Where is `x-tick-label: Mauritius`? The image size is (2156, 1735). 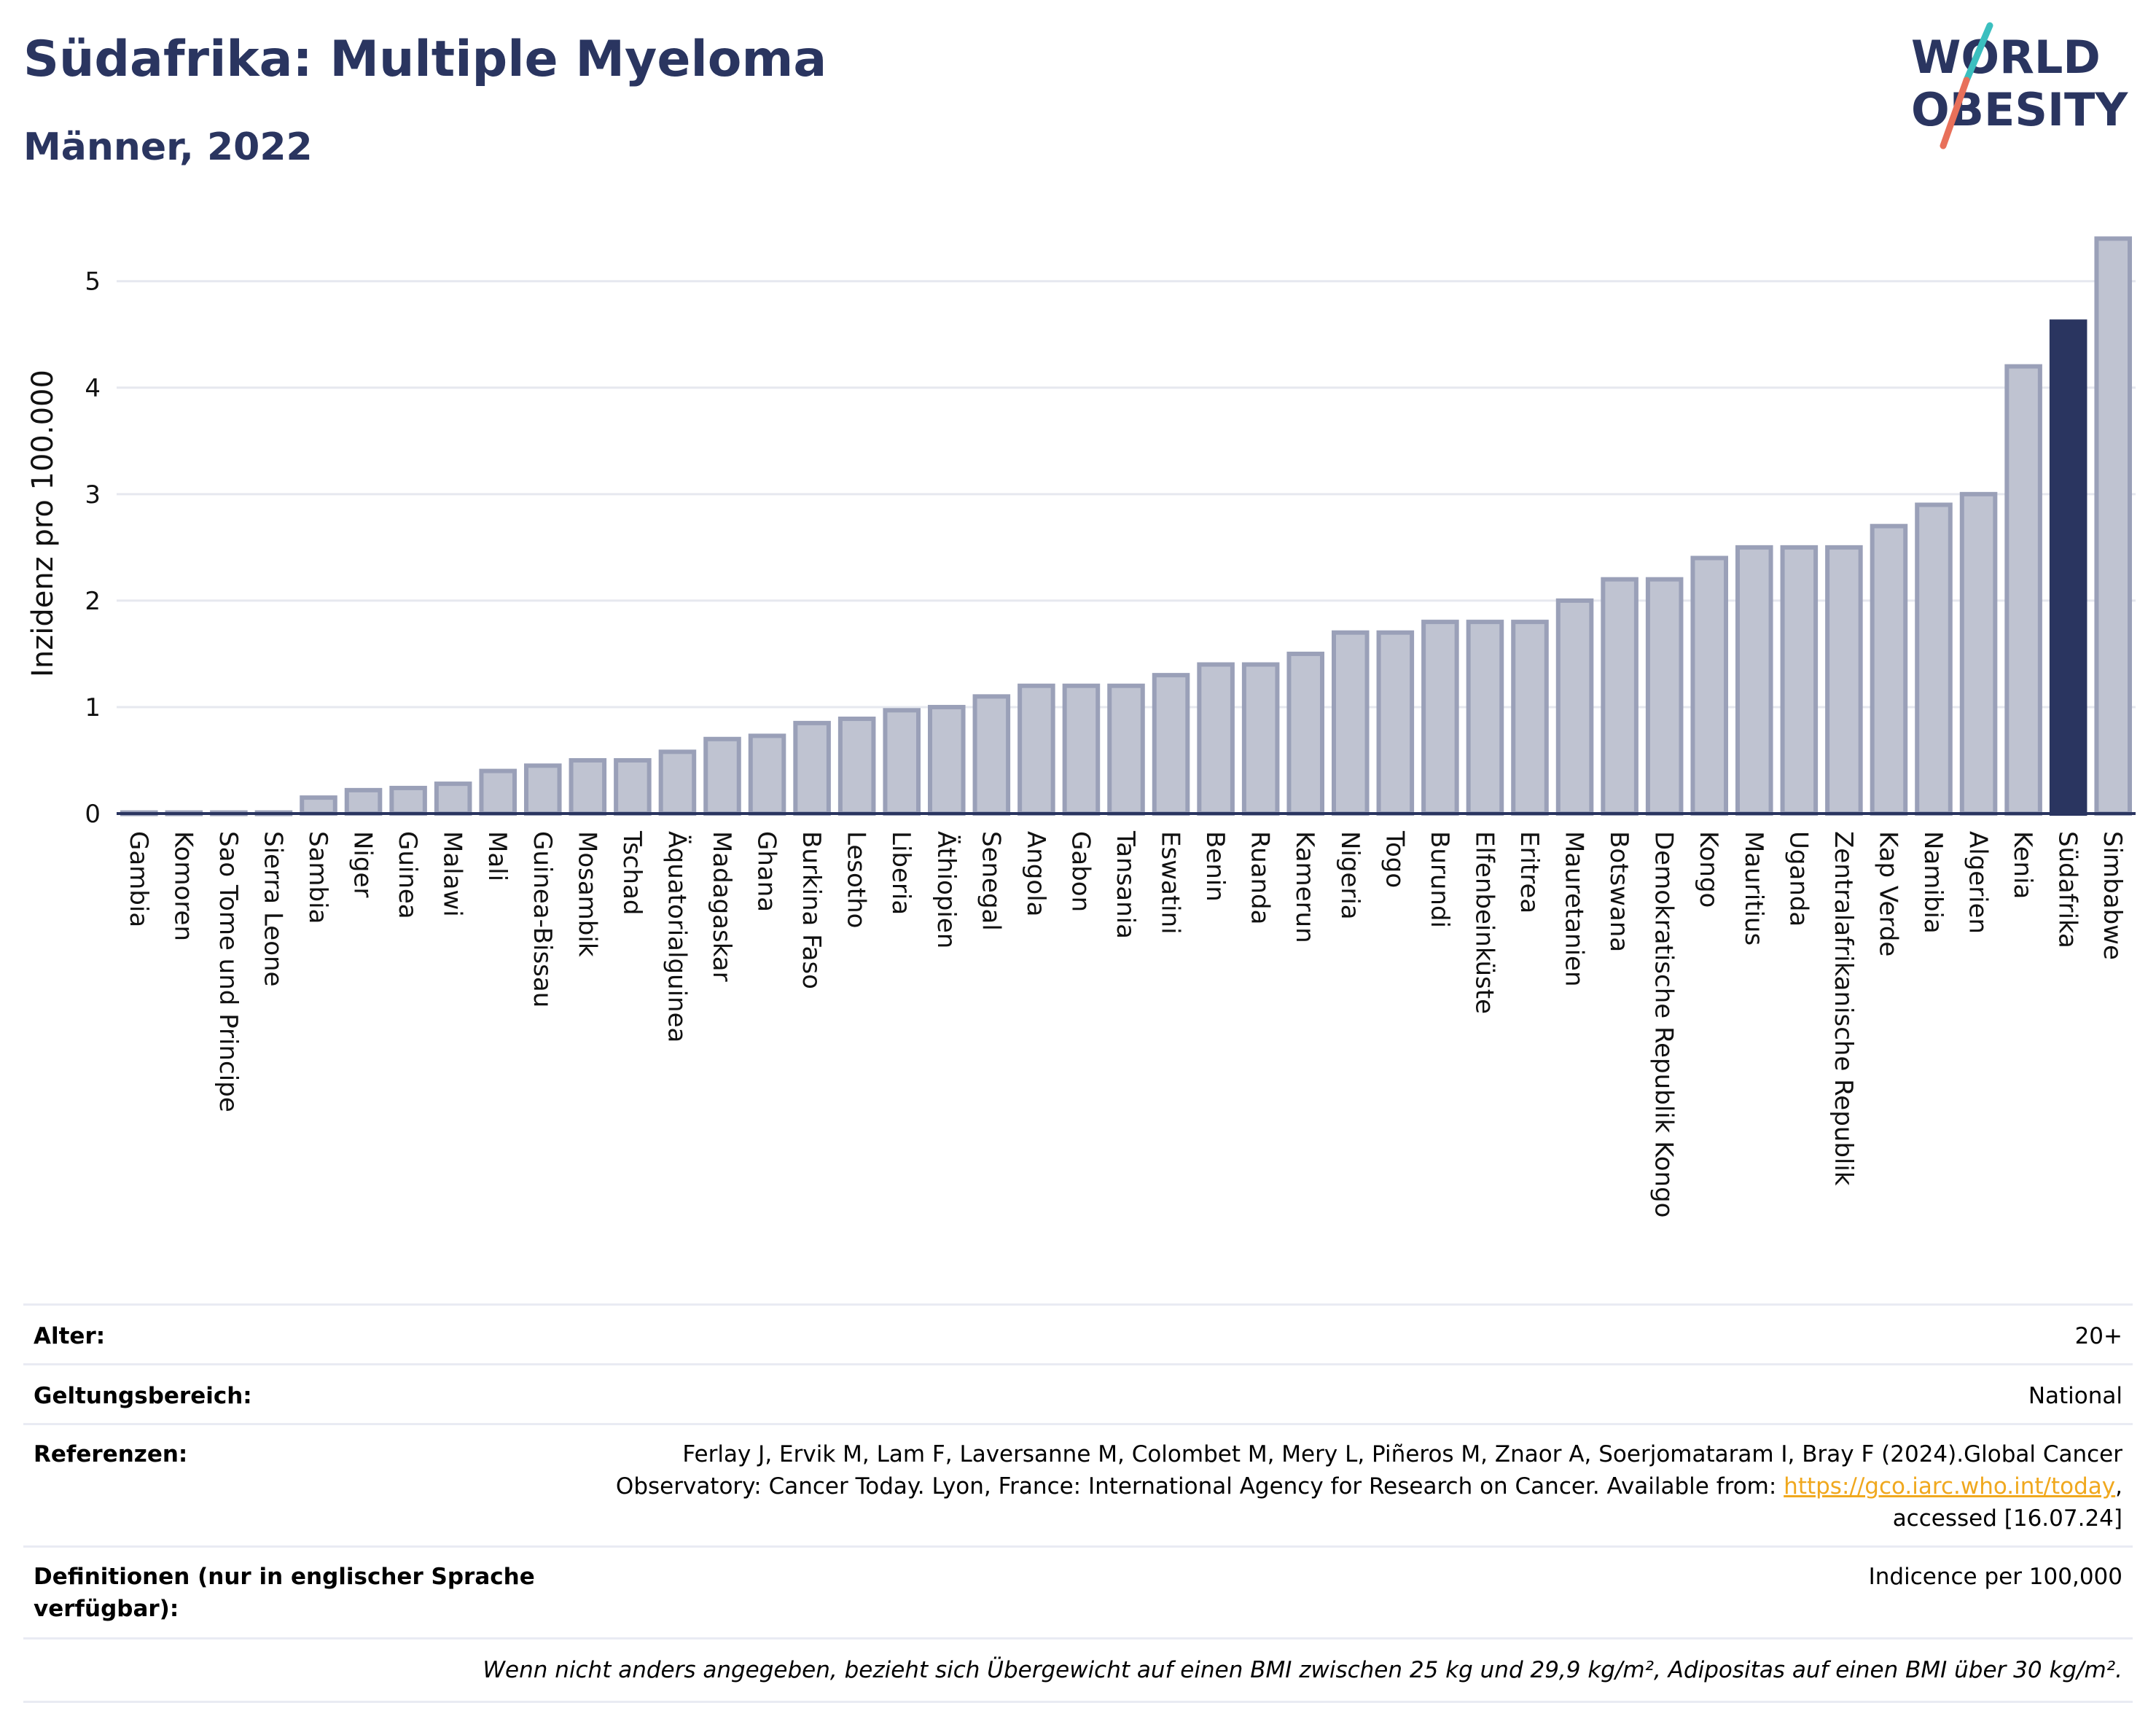 x-tick-label: Mauritius is located at coordinates (1754, 888).